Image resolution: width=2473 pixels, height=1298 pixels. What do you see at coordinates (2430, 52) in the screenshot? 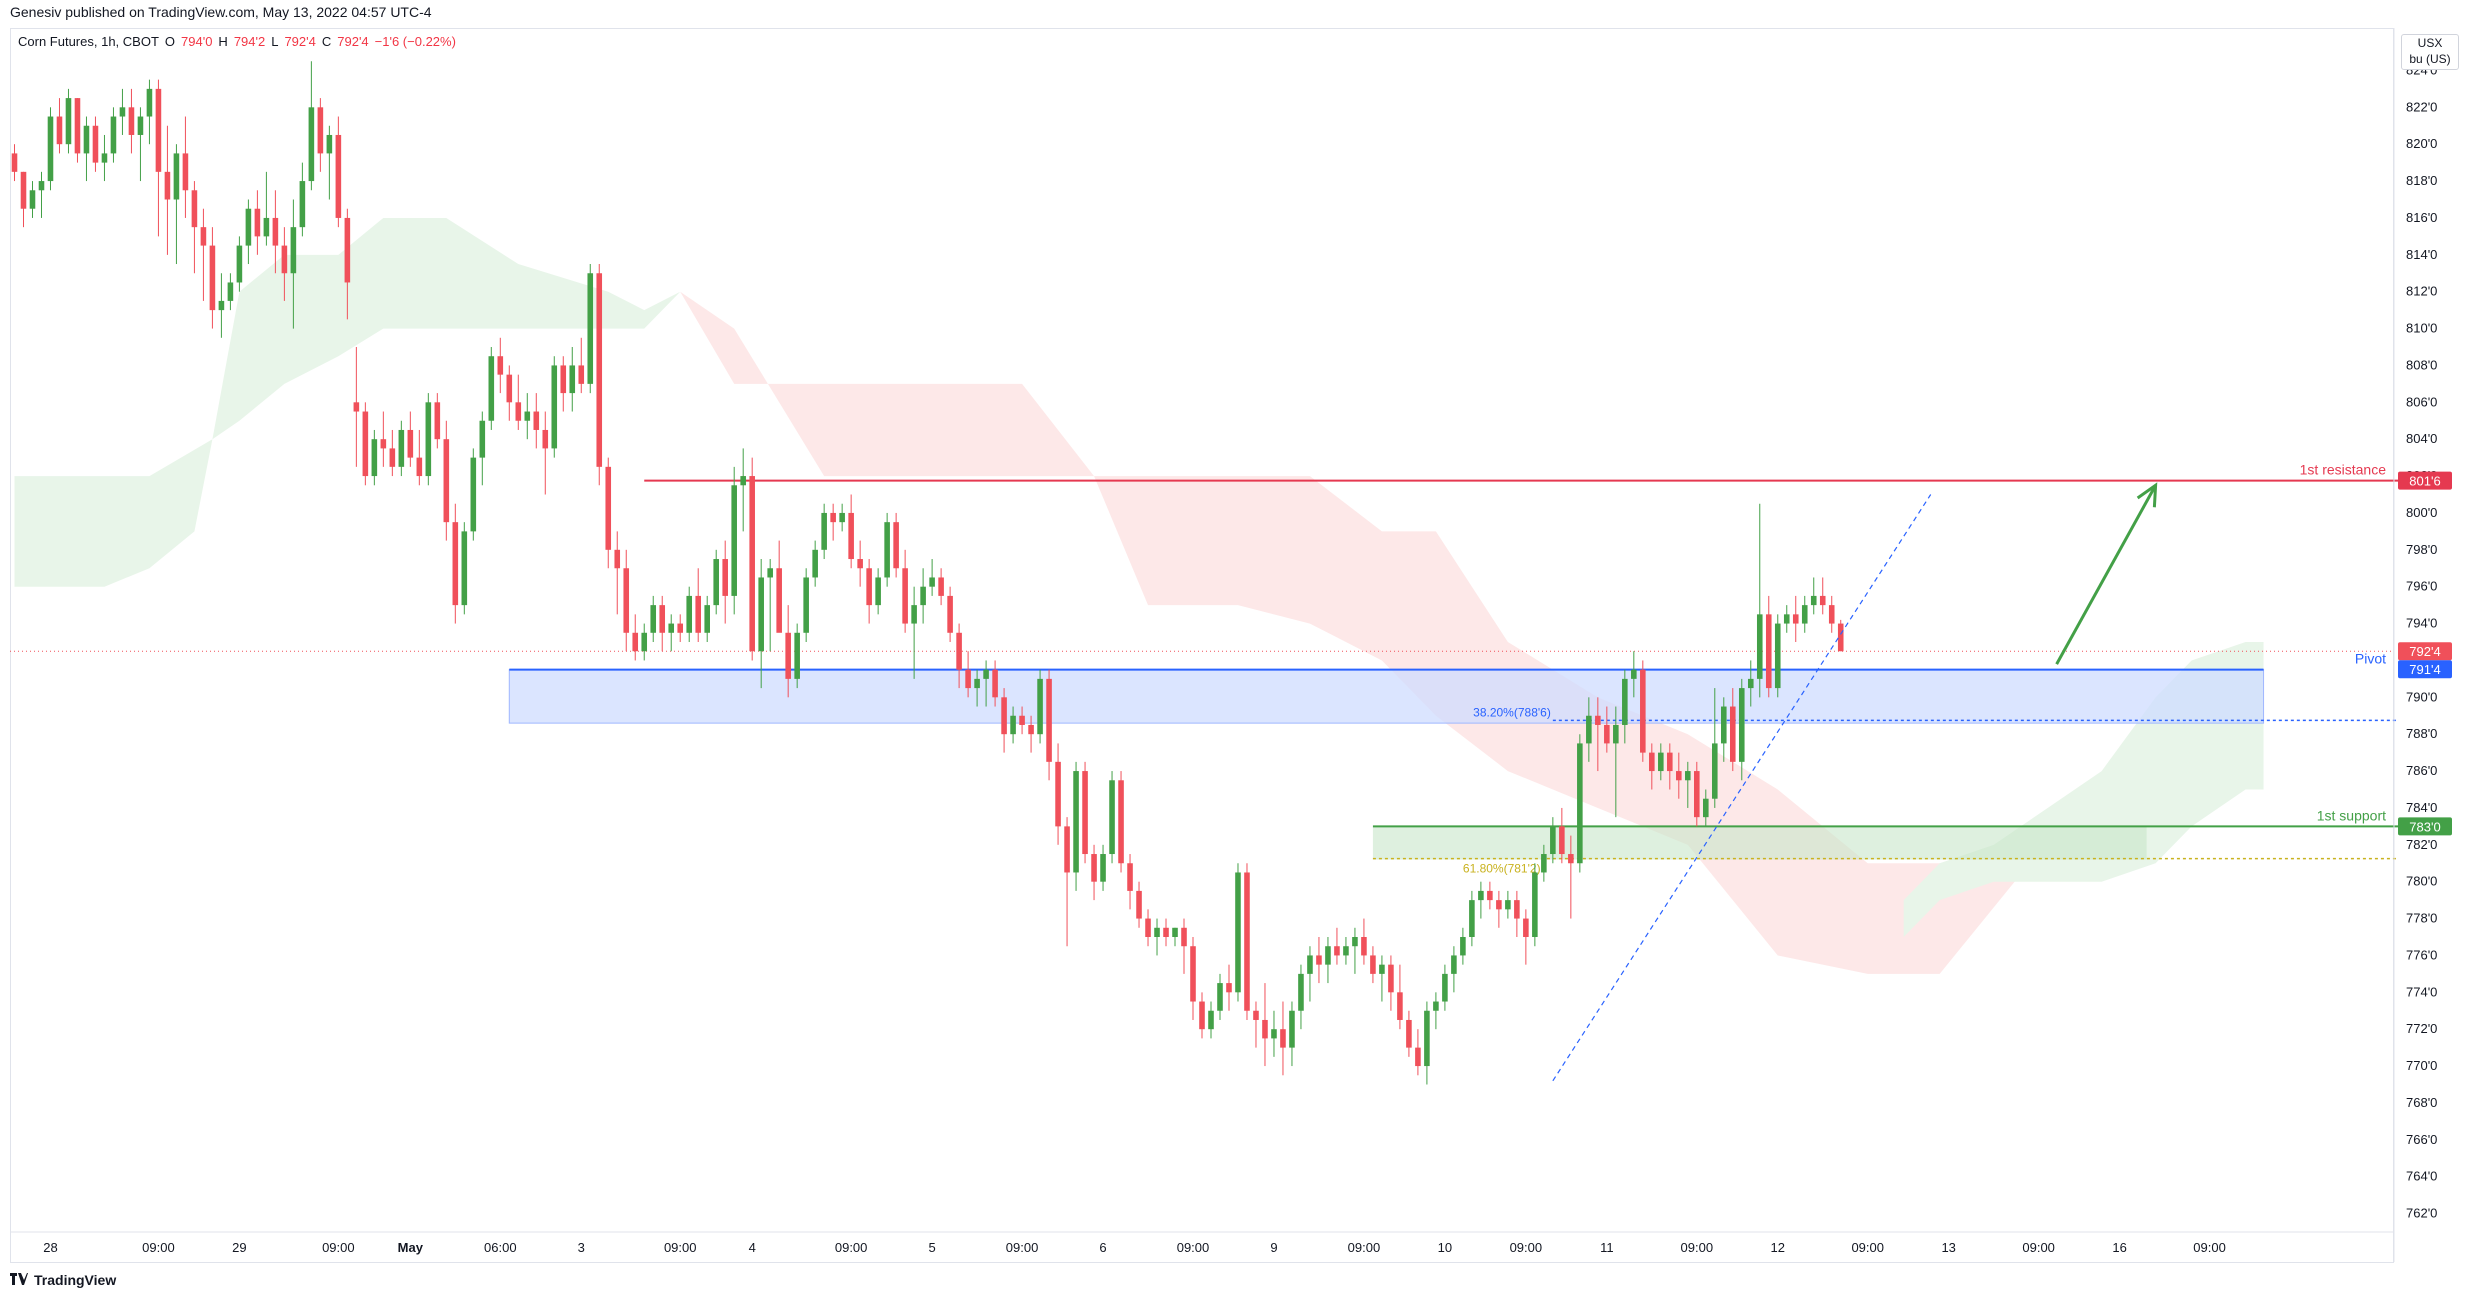
I see `currency-unit-button: USX bu (US)` at bounding box center [2430, 52].